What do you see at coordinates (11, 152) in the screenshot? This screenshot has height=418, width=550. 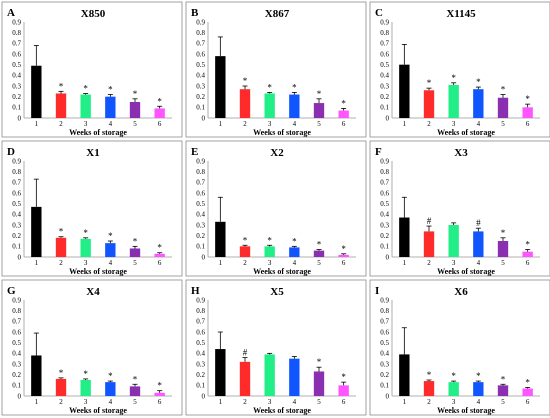 I see `panel-letter: D` at bounding box center [11, 152].